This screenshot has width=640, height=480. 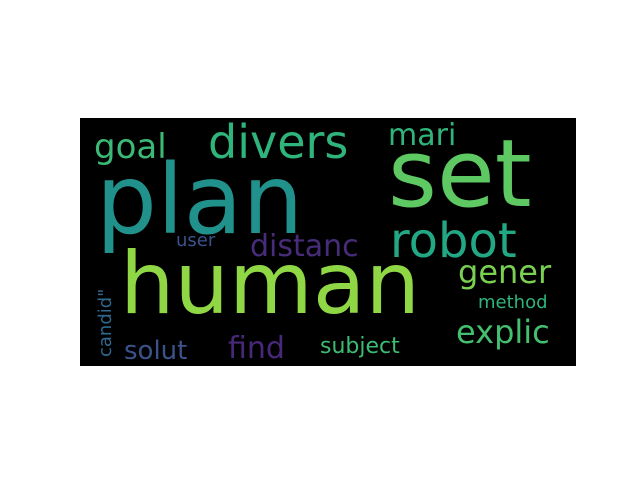 I want to click on word-divers: divers, so click(x=278, y=142).